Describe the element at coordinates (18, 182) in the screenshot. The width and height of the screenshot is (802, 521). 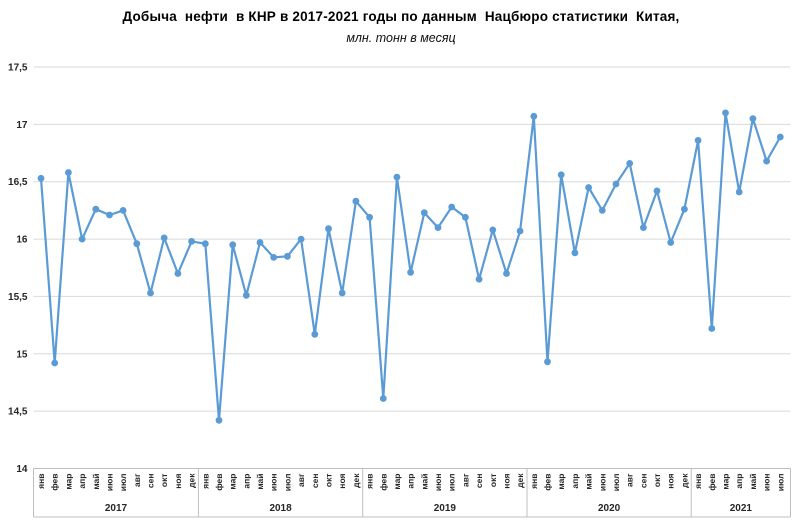
I see `y-tick-label: 16,5` at that location.